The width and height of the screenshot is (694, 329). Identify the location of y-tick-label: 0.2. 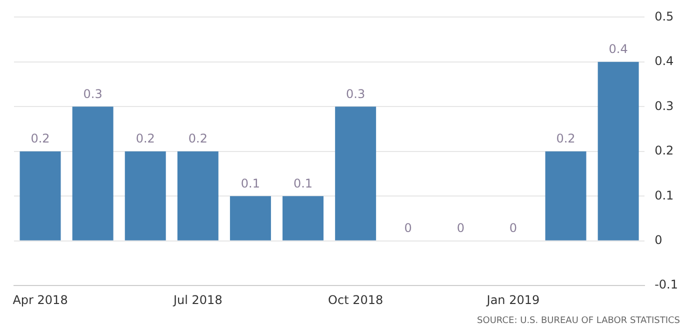
(664, 151).